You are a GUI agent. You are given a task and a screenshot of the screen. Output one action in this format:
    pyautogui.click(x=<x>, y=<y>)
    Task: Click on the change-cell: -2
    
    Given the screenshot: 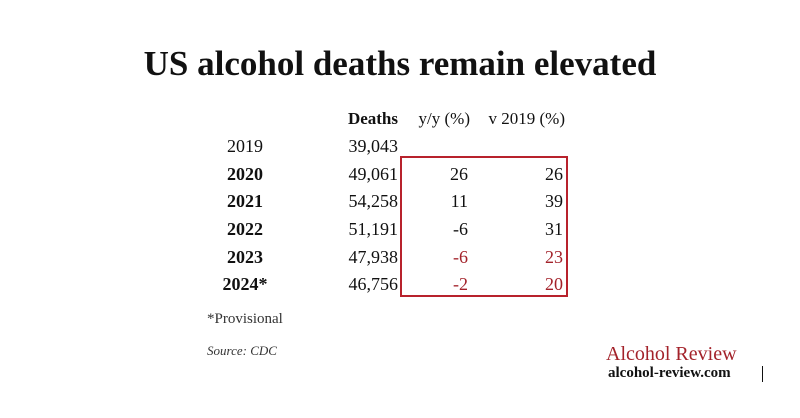 What is the action you would take?
    pyautogui.click(x=460, y=284)
    